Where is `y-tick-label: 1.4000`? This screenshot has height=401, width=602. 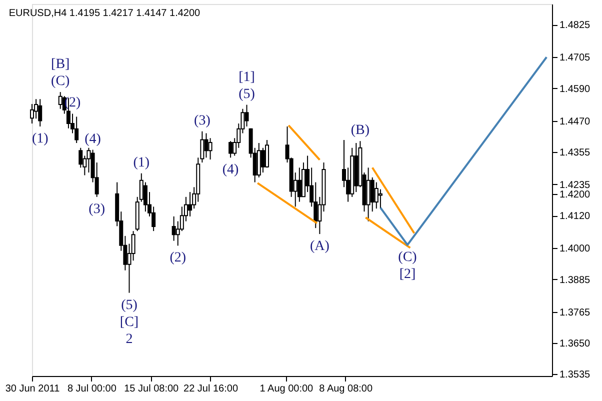 y-tick-label: 1.4000 is located at coordinates (575, 249).